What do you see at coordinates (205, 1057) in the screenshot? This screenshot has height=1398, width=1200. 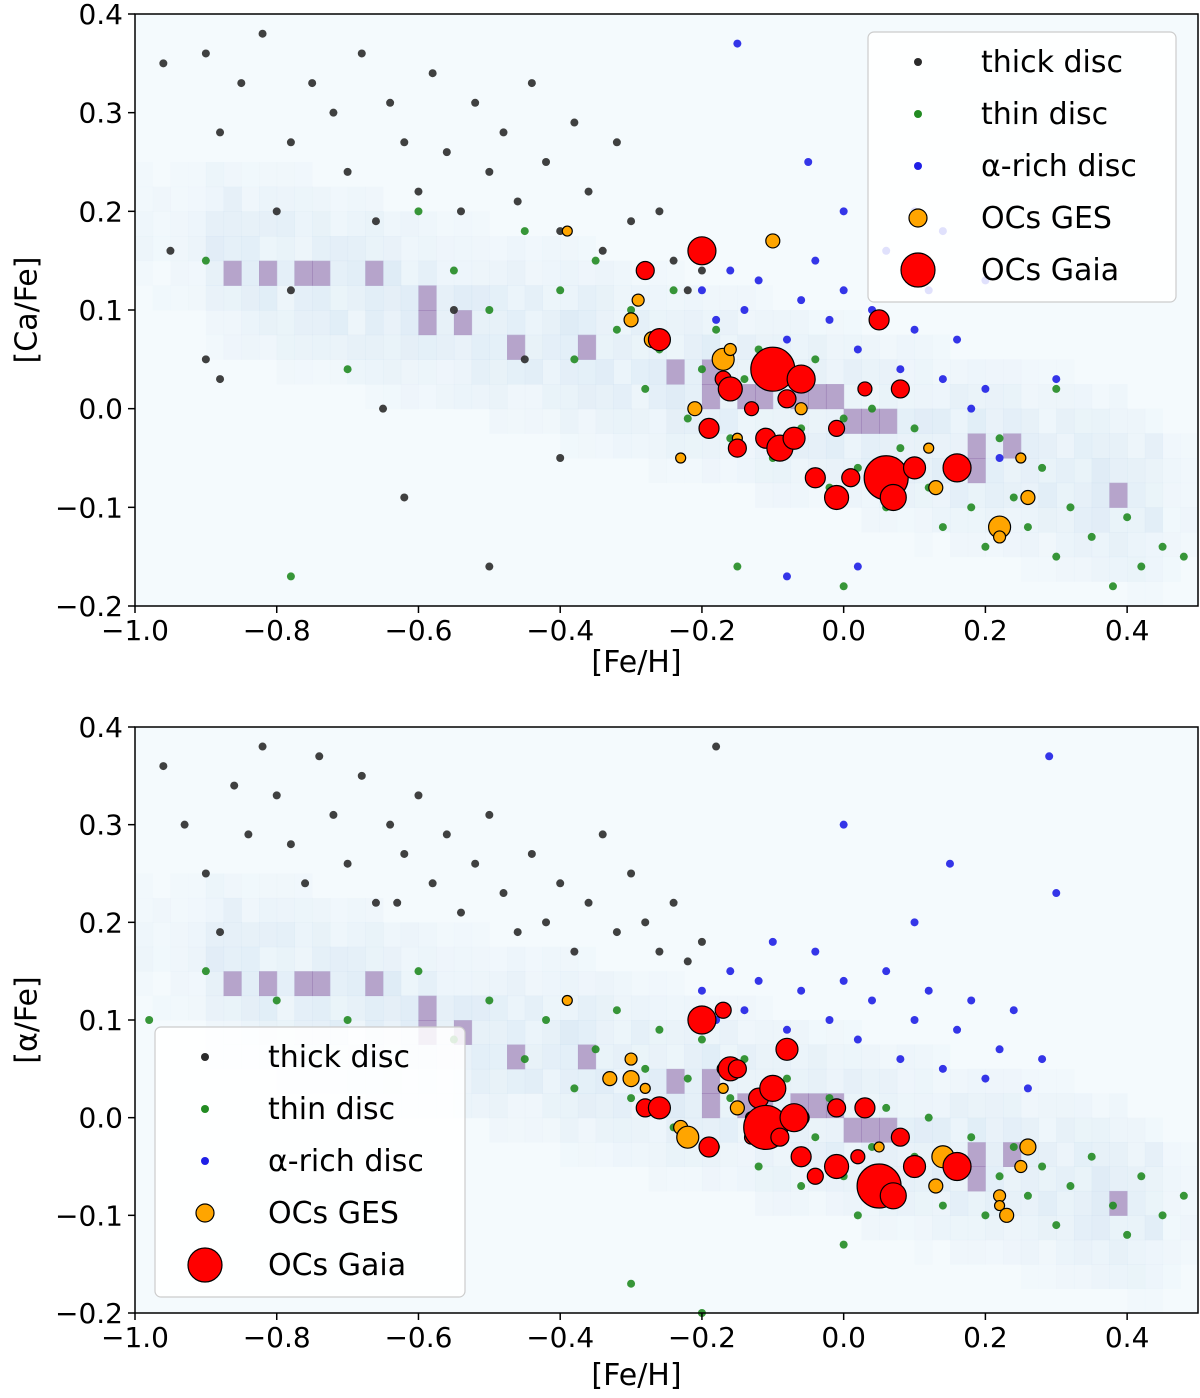 I see `legend-marker-thick-disc` at bounding box center [205, 1057].